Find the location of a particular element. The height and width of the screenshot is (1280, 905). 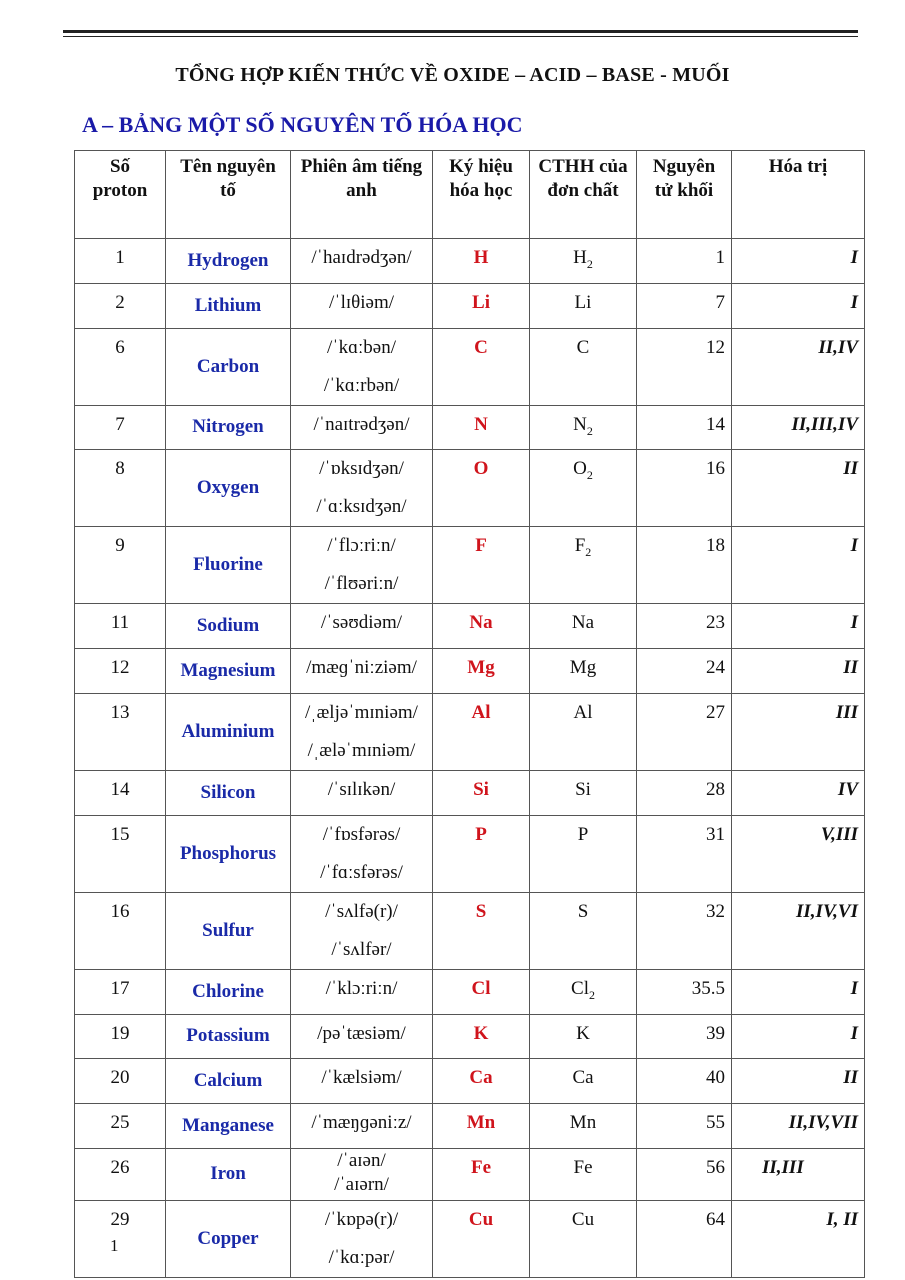

mass-cell: 39 is located at coordinates (684, 1036).